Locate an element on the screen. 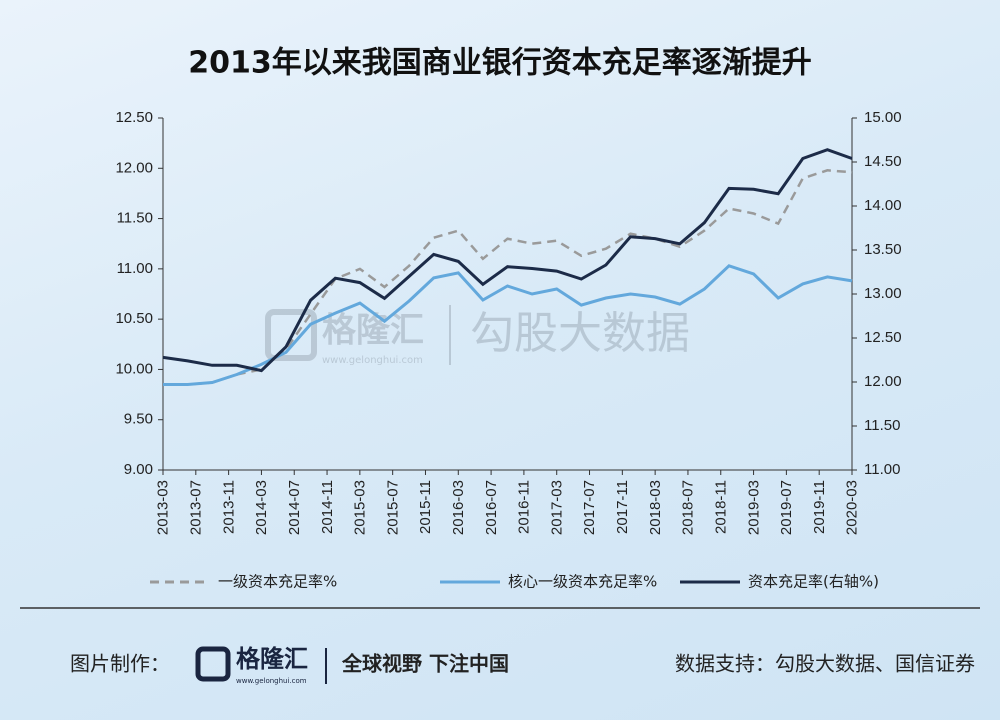 This screenshot has width=1000, height=724. x-tick-label: 2014-07 is located at coordinates (294, 507).